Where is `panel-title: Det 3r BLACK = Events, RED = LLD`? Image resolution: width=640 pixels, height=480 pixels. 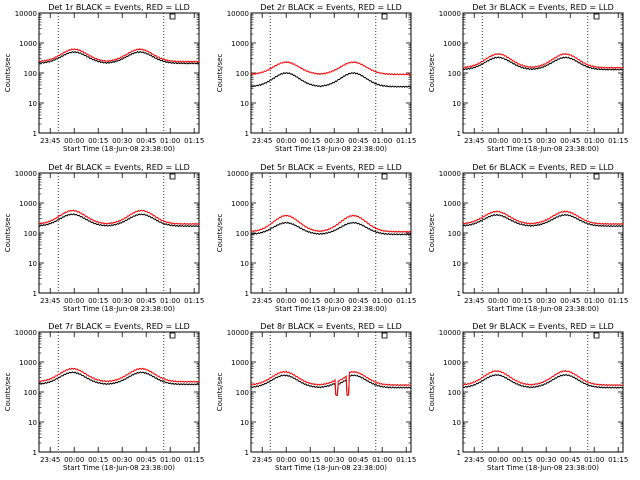
panel-title: Det 3r BLACK = Events, RED = LLD is located at coordinates (543, 7).